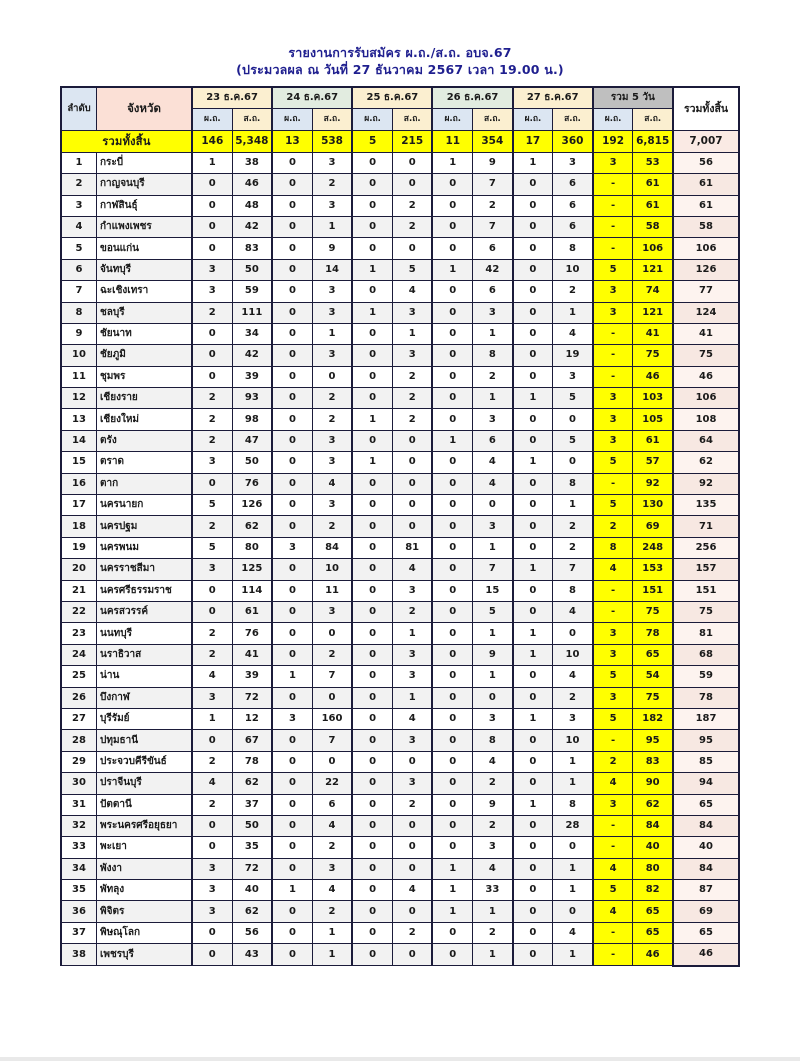 This screenshot has width=800, height=1061. Describe the element at coordinates (144, 676) in the screenshot. I see `row-province-name: น่าน` at that location.